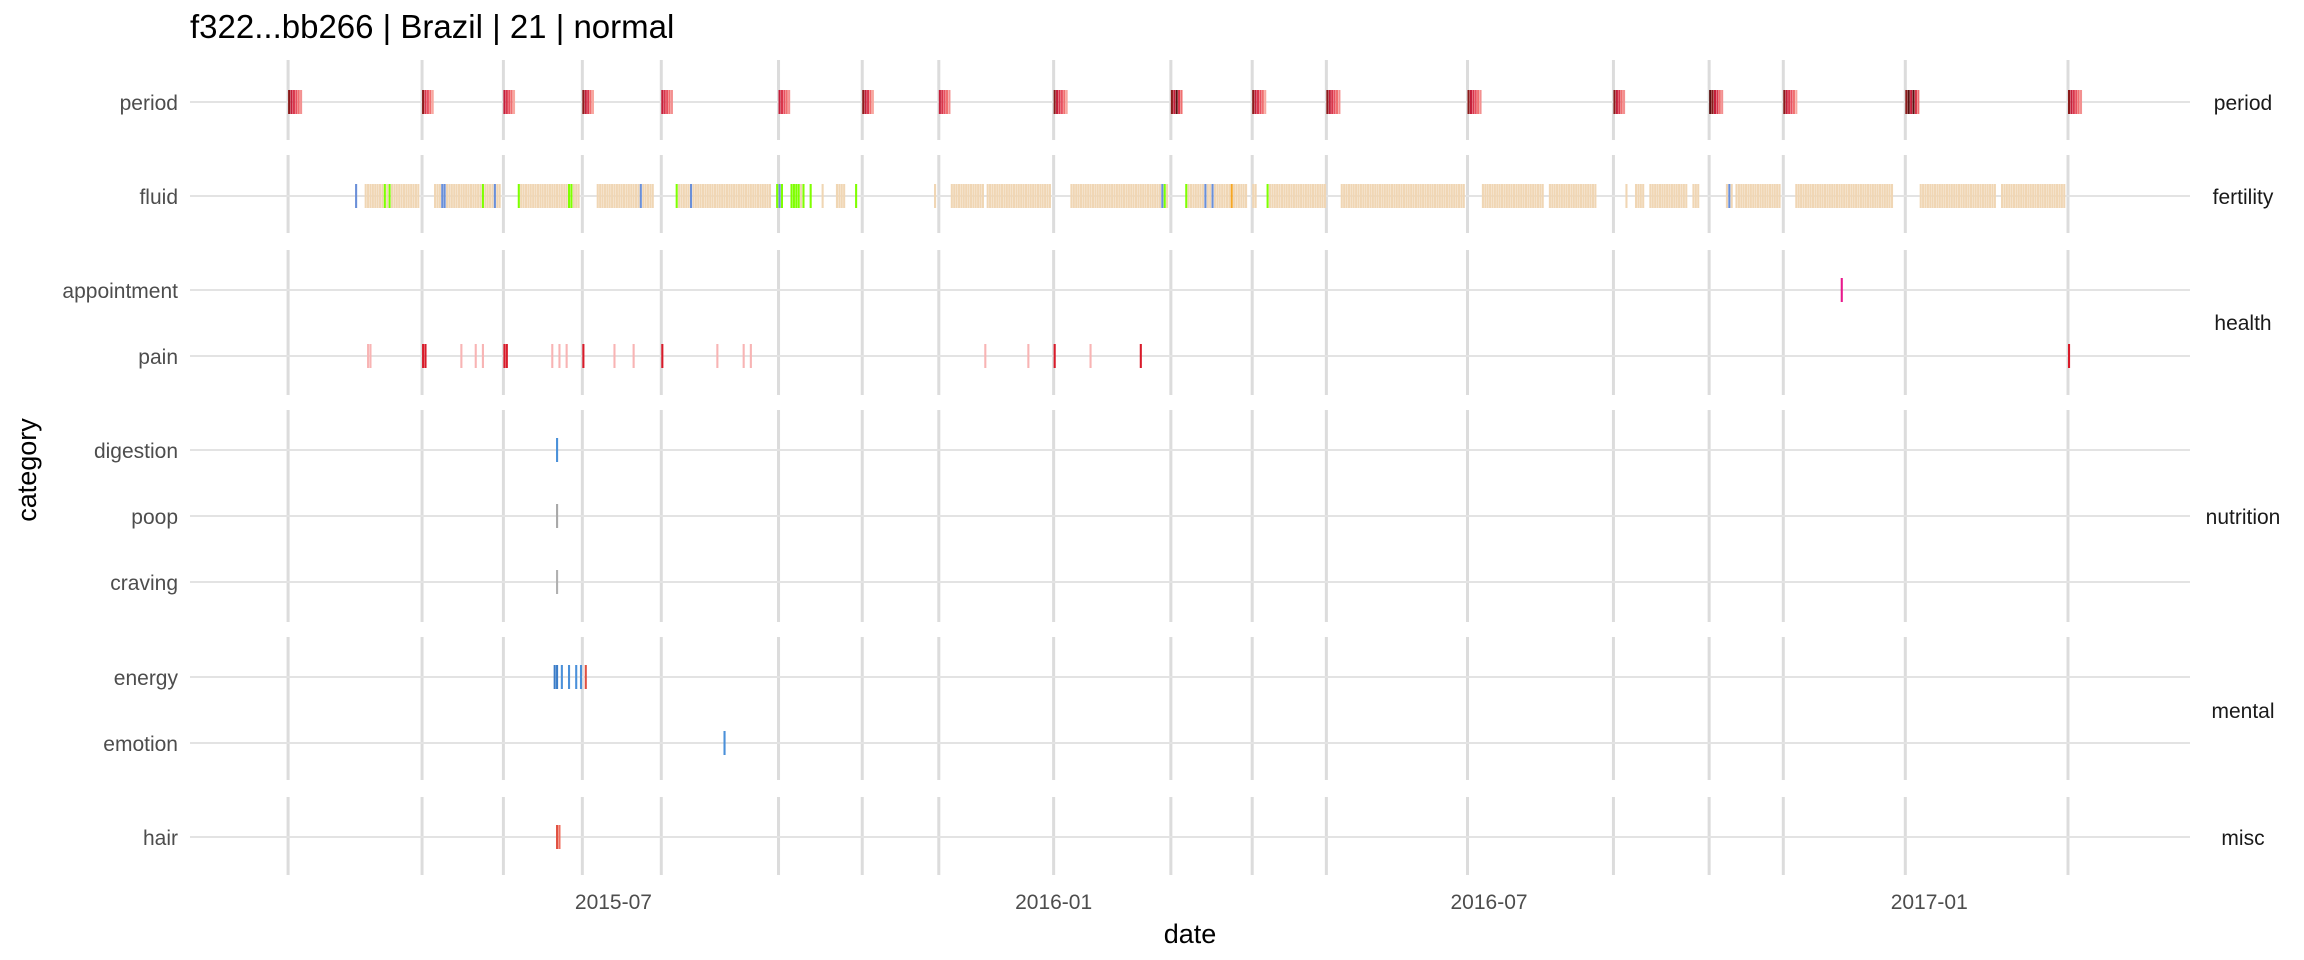 This screenshot has width=2304, height=960. I want to click on event-mark-energy, so click(585, 677).